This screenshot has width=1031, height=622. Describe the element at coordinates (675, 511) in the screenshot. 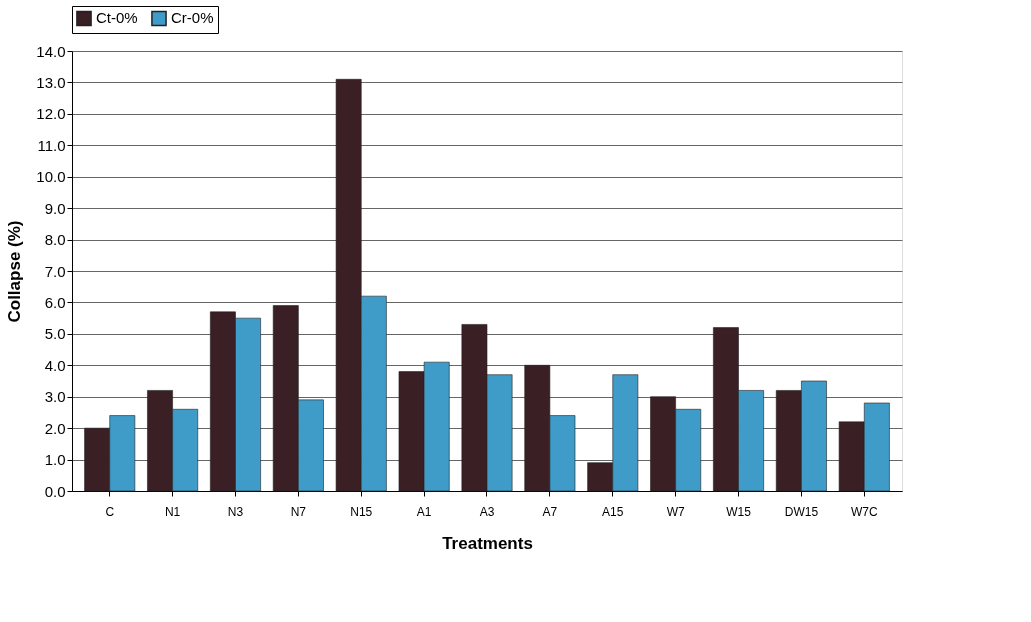

I see `x-tick-label: W7` at that location.